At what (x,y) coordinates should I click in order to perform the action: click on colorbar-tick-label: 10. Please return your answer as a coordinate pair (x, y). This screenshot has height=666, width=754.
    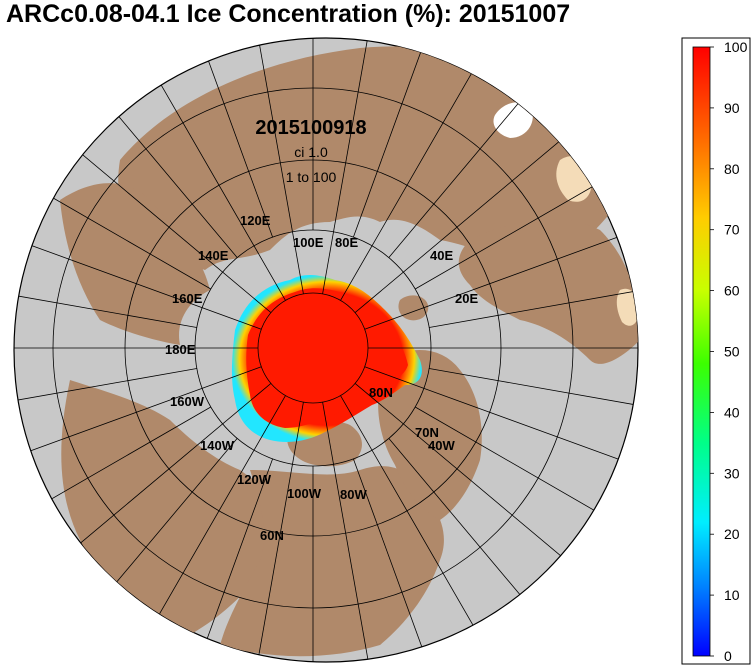
    Looking at the image, I should click on (732, 595).